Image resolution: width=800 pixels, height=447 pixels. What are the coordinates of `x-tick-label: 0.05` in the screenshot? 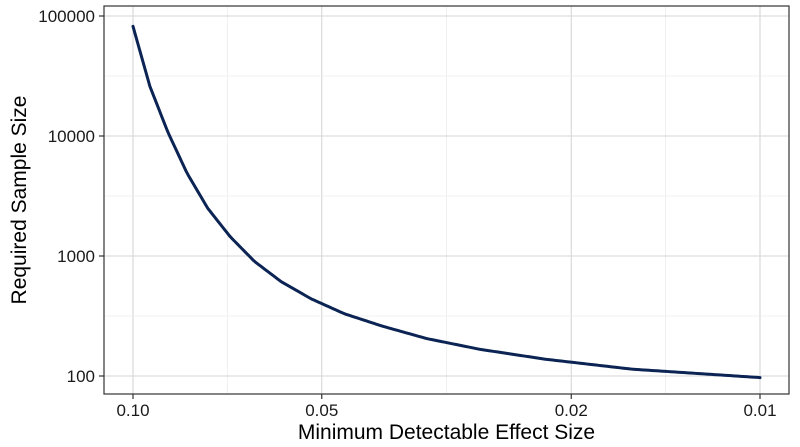 It's located at (321, 410).